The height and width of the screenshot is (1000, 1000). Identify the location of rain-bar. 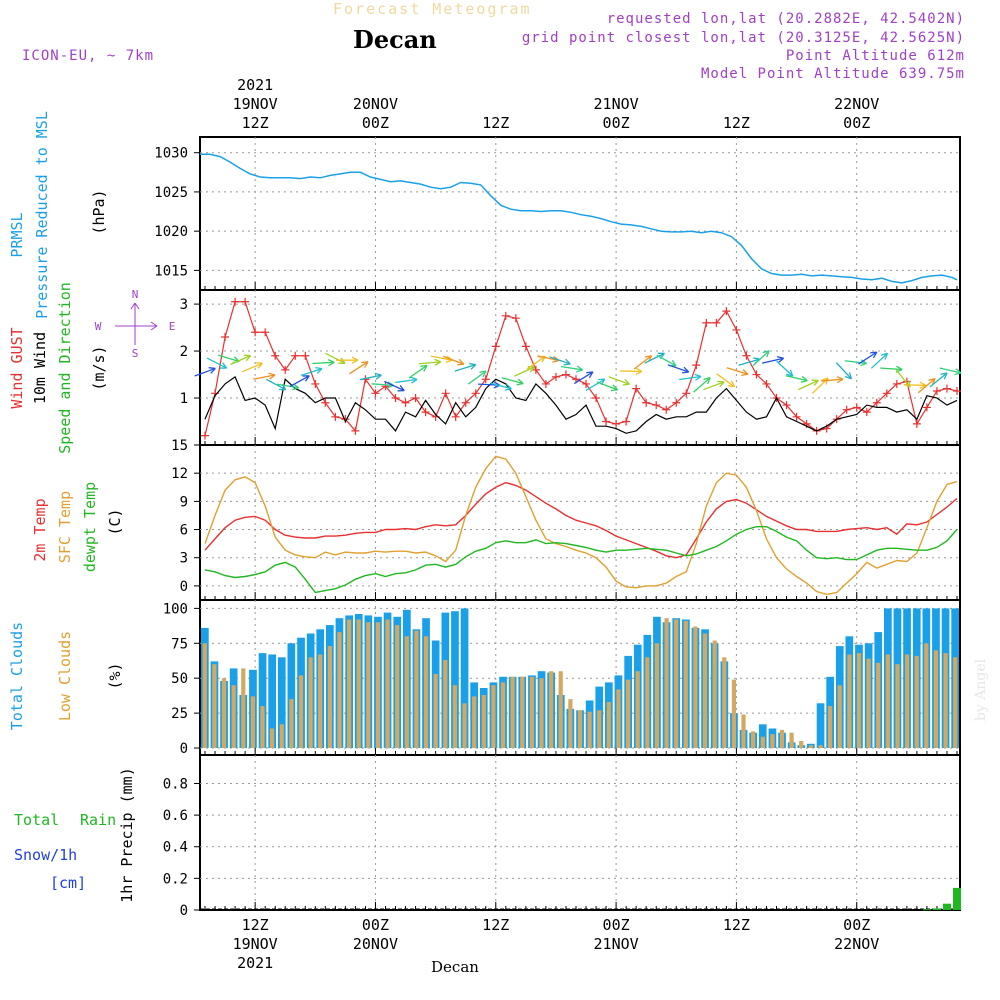
(947, 906).